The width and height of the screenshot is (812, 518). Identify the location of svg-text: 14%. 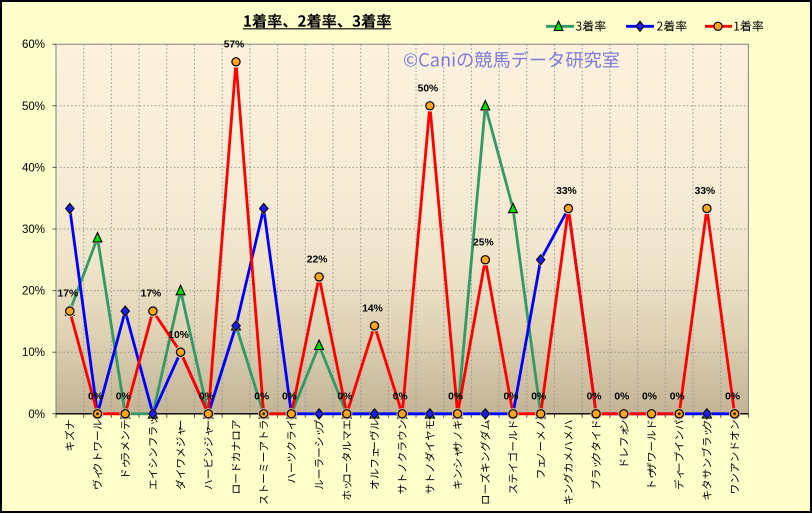
(372, 308).